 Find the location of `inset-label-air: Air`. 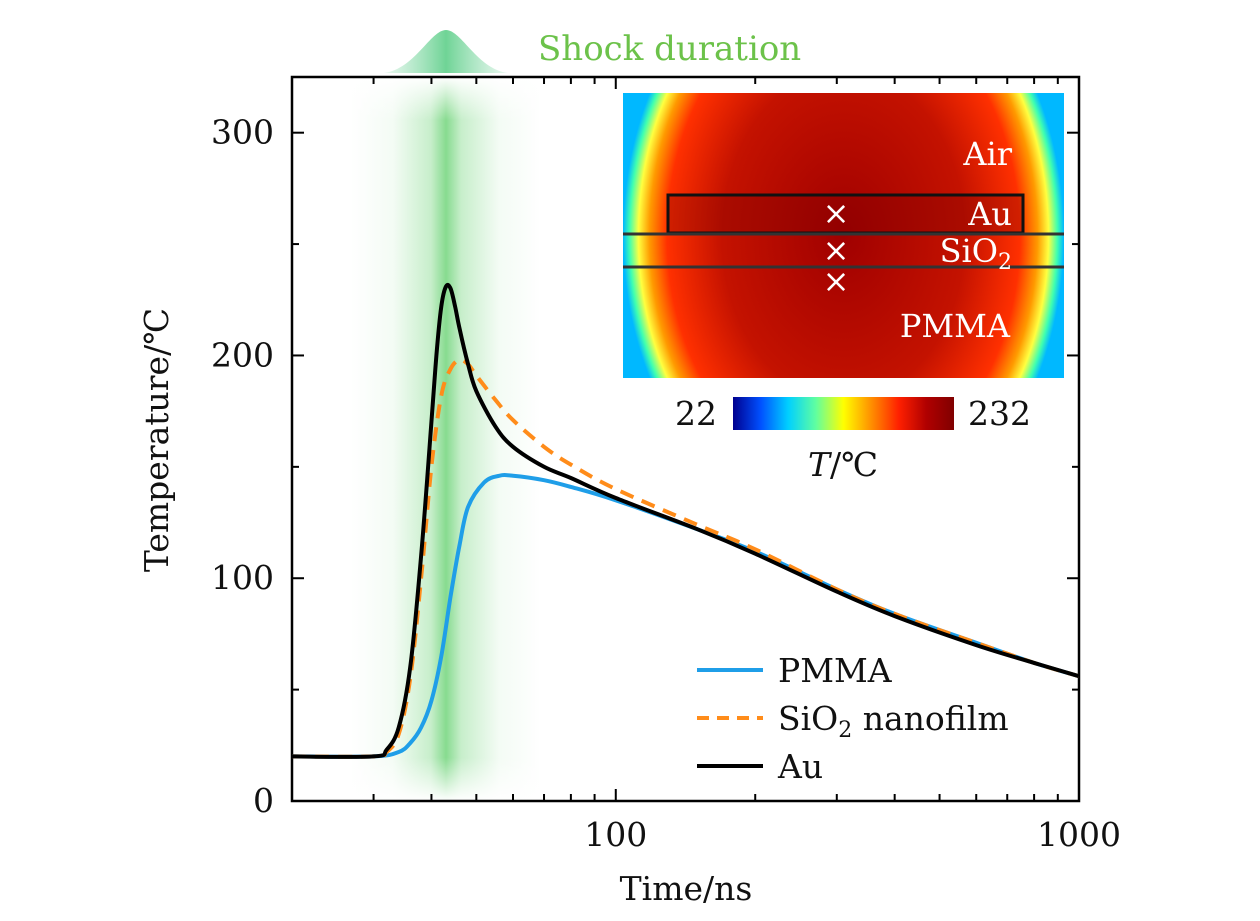

inset-label-air: Air is located at coordinates (987, 154).